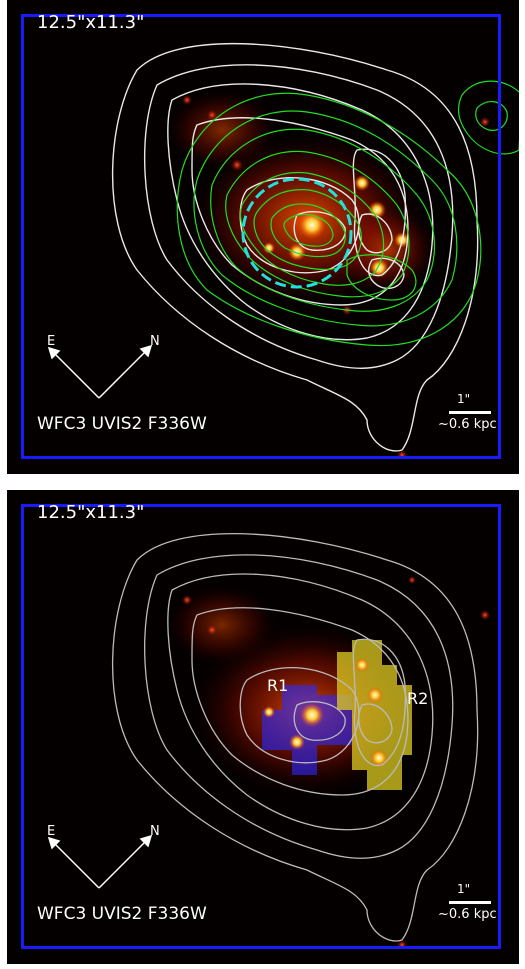 This screenshot has height=969, width=525. What do you see at coordinates (307, 730) in the screenshot?
I see `region-r1-mask` at bounding box center [307, 730].